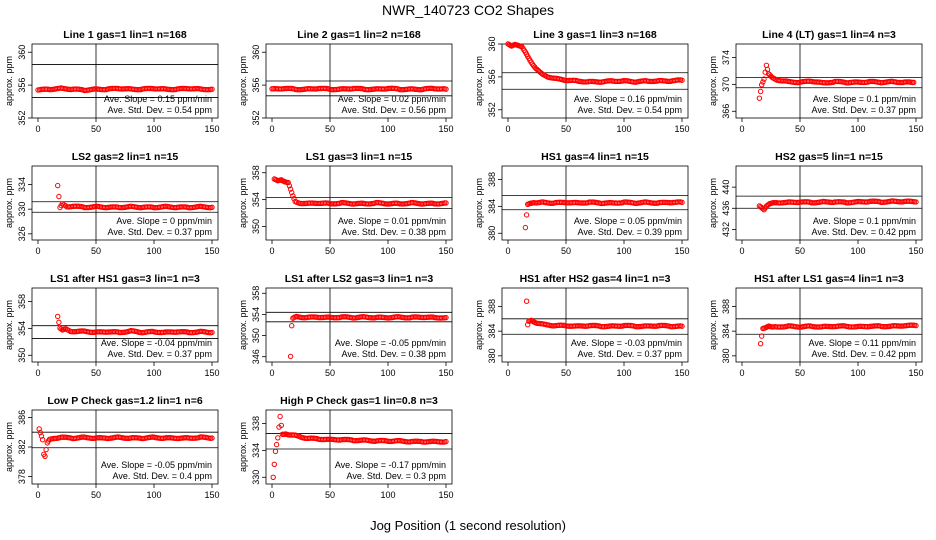 This screenshot has height=540, width=936. What do you see at coordinates (125, 157) in the screenshot?
I see `panel-title: LS2 gas=2 lin=1 n=15` at bounding box center [125, 157].